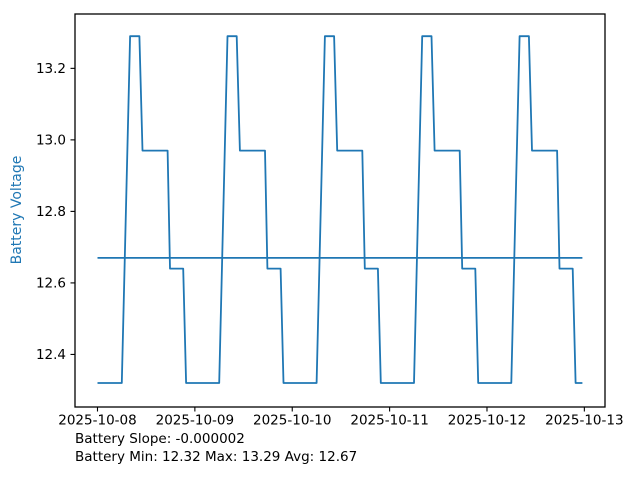 This screenshot has width=640, height=480. What do you see at coordinates (51, 212) in the screenshot?
I see `y-tick-label: 12.8` at bounding box center [51, 212].